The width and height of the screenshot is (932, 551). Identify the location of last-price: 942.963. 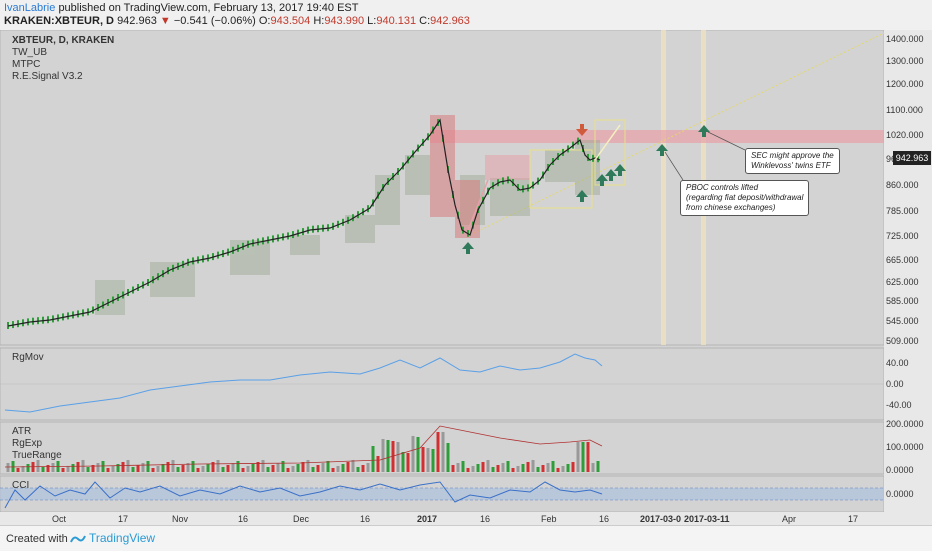
(137, 21).